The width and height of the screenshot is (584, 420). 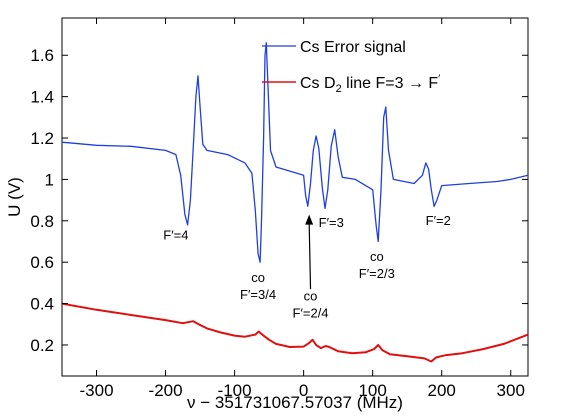 I want to click on peak-annotation: F′=3, so click(x=331, y=222).